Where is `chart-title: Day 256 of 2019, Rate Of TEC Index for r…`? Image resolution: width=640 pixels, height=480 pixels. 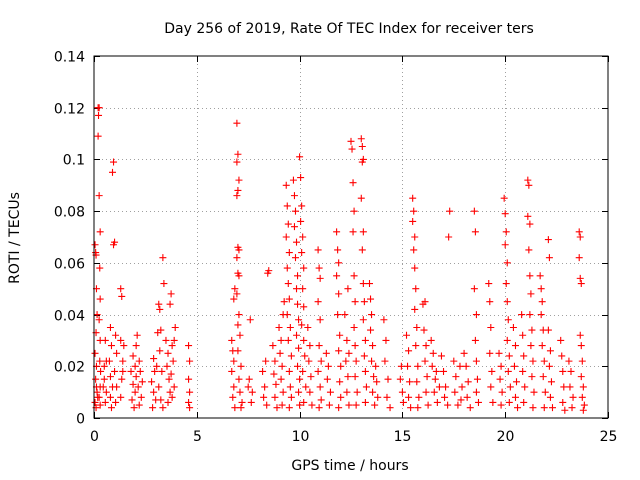
chart-title: Day 256 of 2019, Rate Of TEC Index for r… is located at coordinates (349, 29).